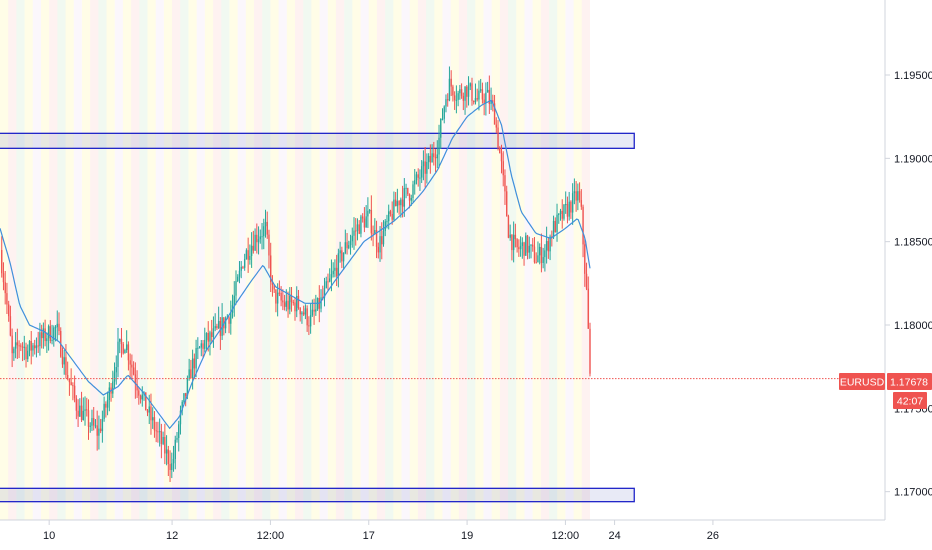 This screenshot has width=932, height=550. Describe the element at coordinates (381, 531) in the screenshot. I see `time-axis: 10 12 12:00 17 19 12:00 24 26` at that location.